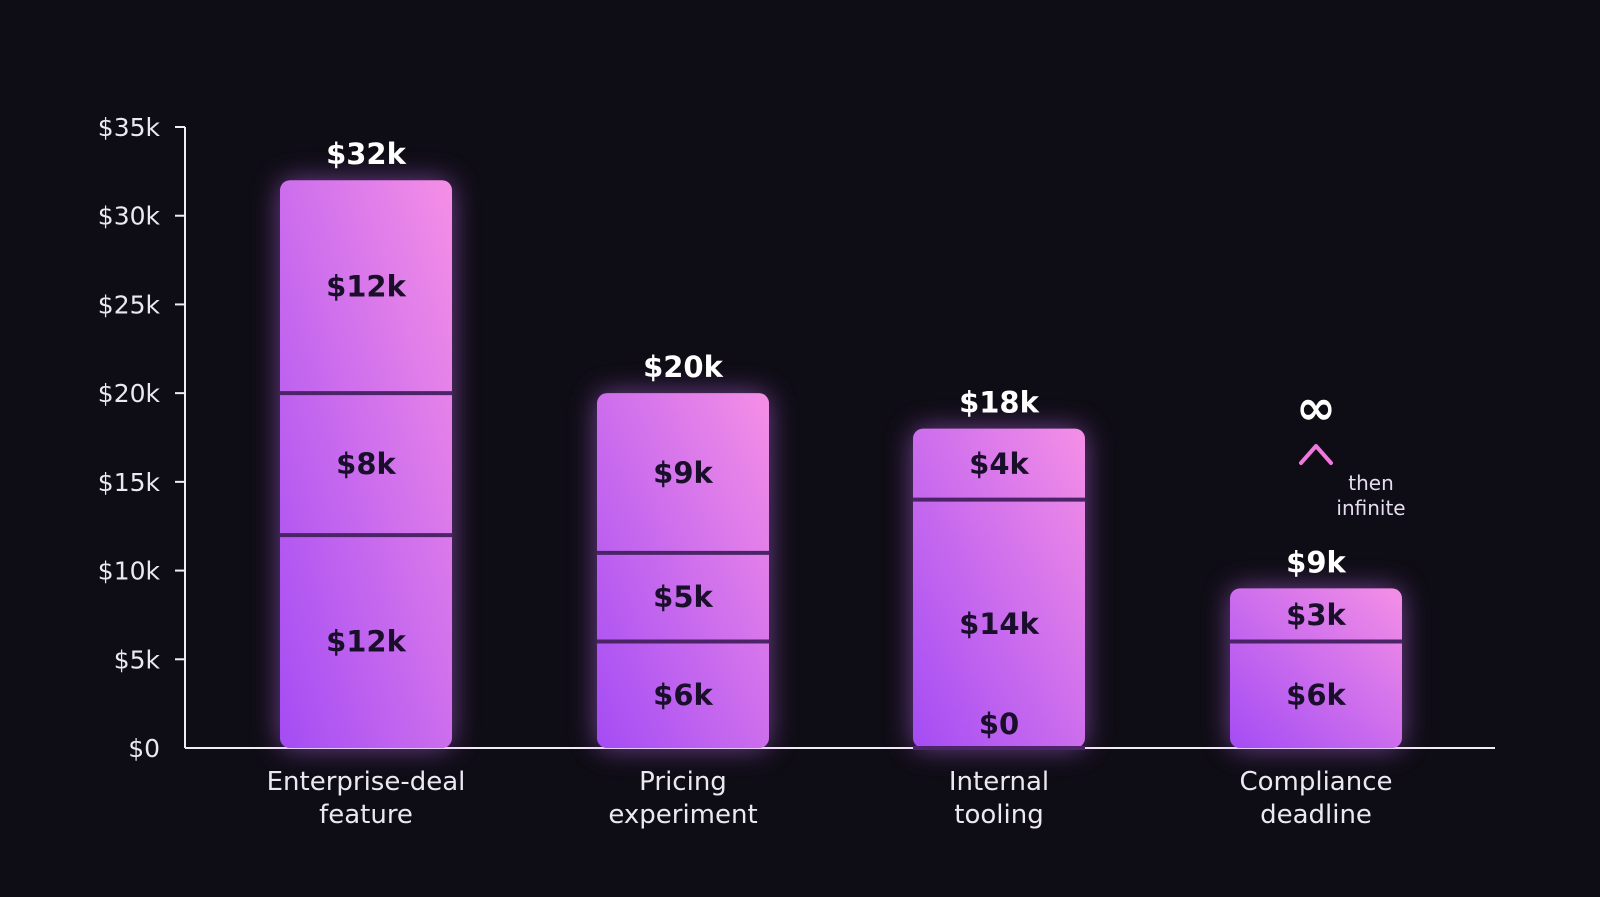  Describe the element at coordinates (999, 403) in the screenshot. I see `bar-total-label: $18k` at that location.